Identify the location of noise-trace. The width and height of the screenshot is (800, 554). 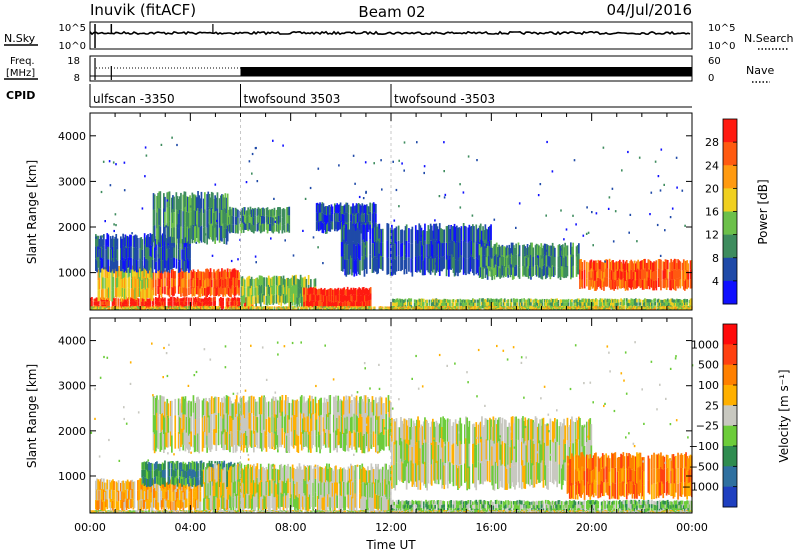
(390, 36).